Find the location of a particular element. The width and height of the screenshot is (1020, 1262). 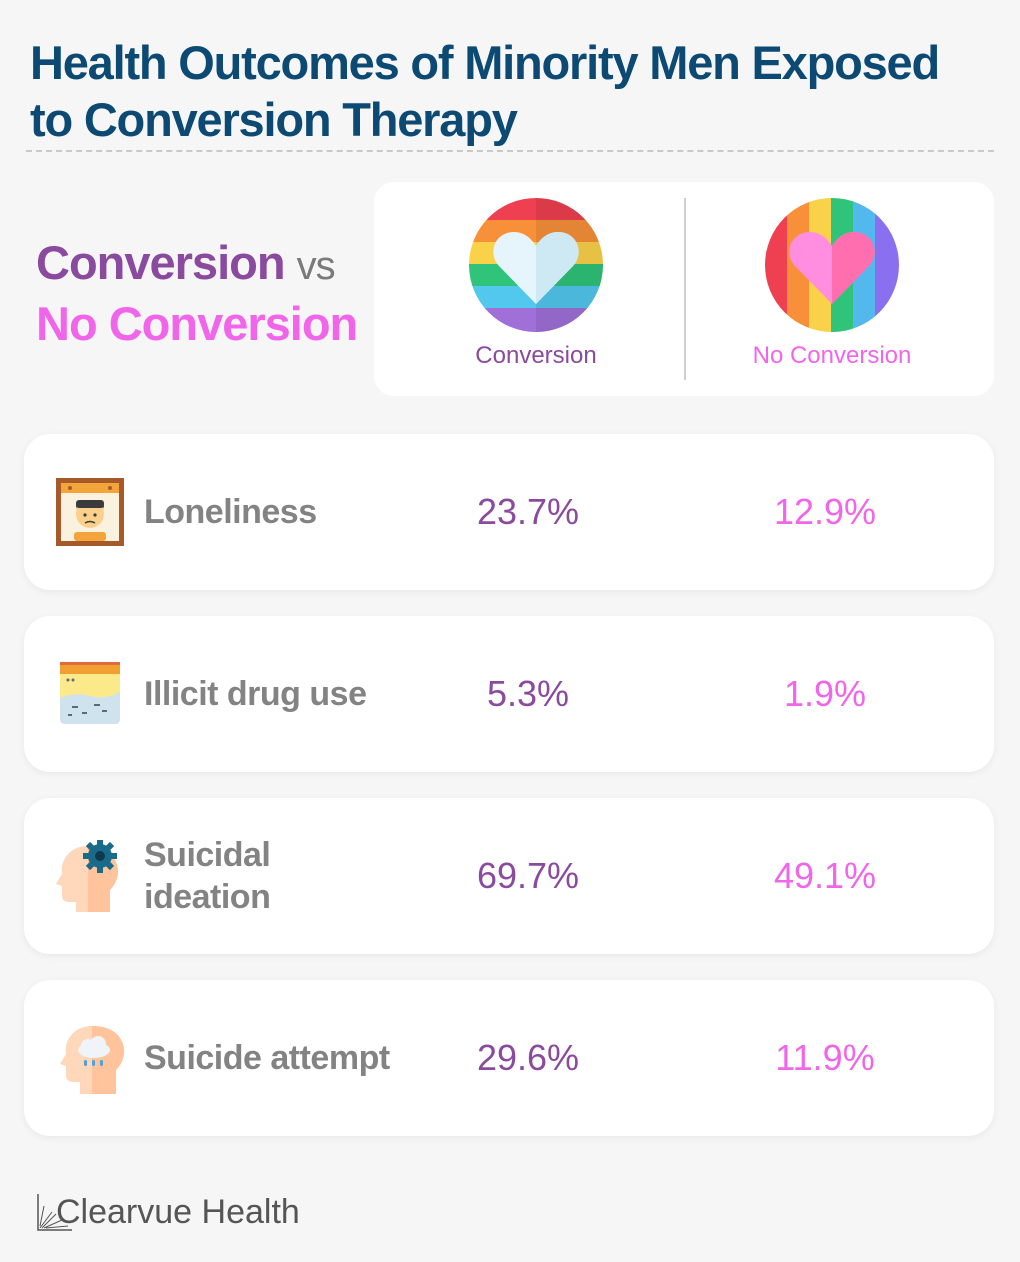

clearvue-logo-icon is located at coordinates (54, 1212).